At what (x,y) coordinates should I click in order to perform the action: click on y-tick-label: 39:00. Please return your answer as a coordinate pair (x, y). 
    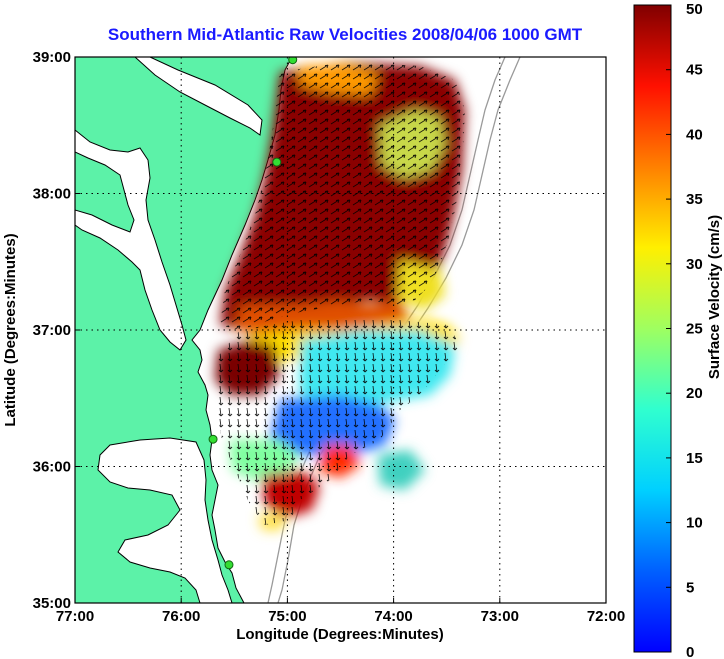
    Looking at the image, I should click on (52, 57).